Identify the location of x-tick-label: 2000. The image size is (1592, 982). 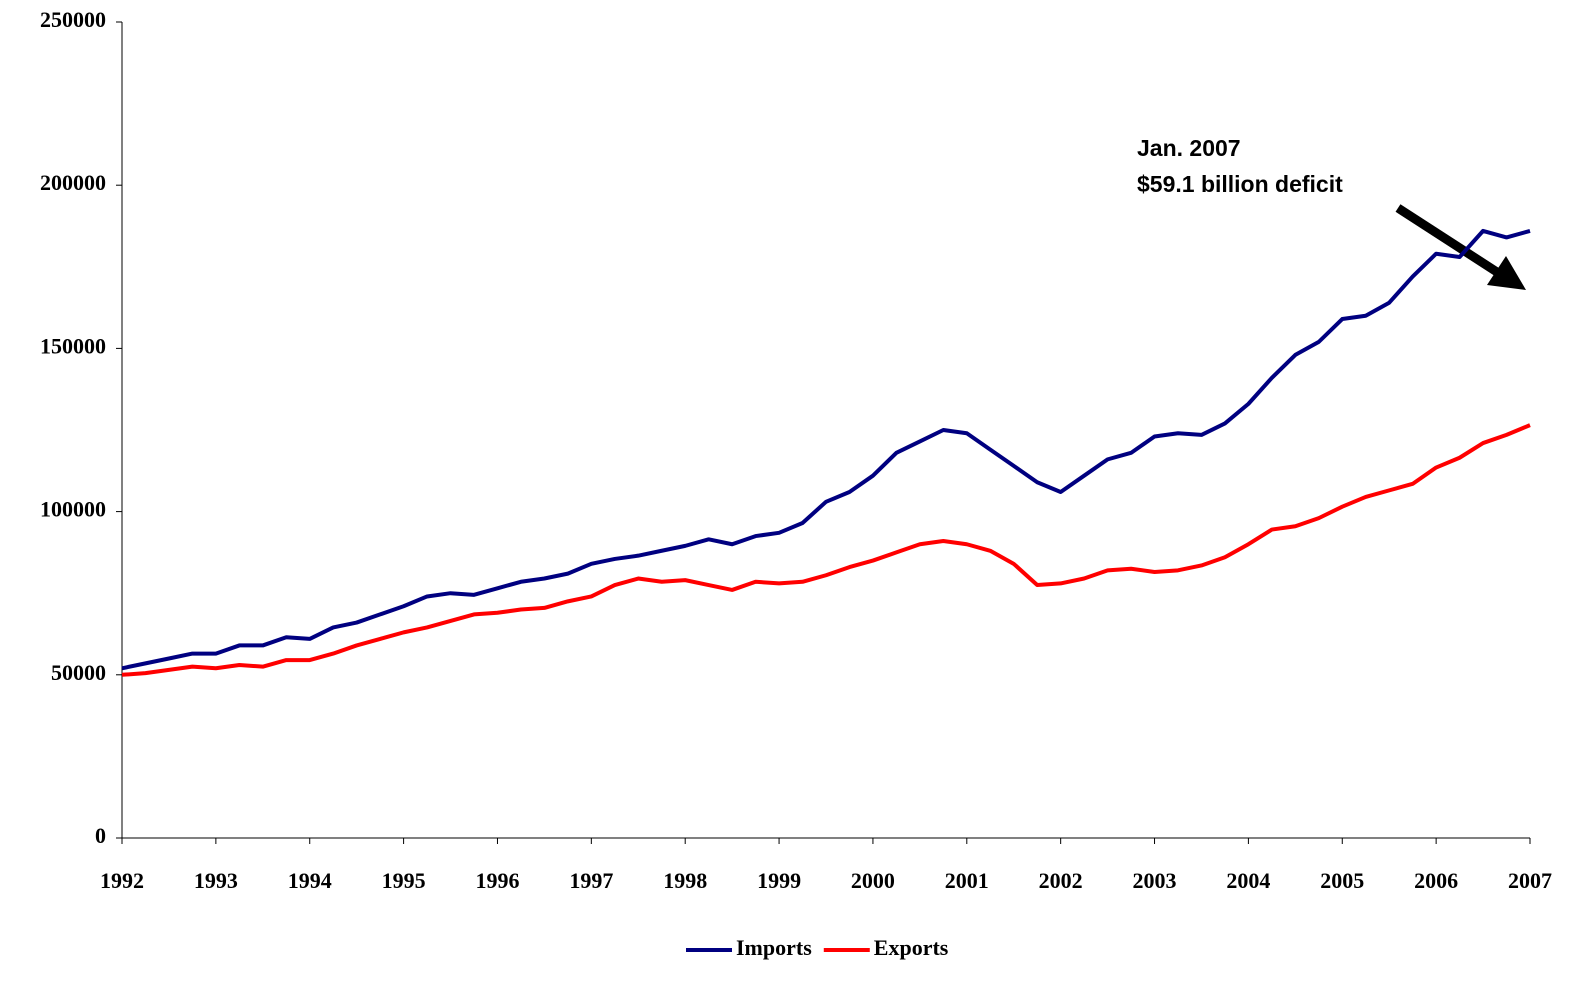
(873, 880).